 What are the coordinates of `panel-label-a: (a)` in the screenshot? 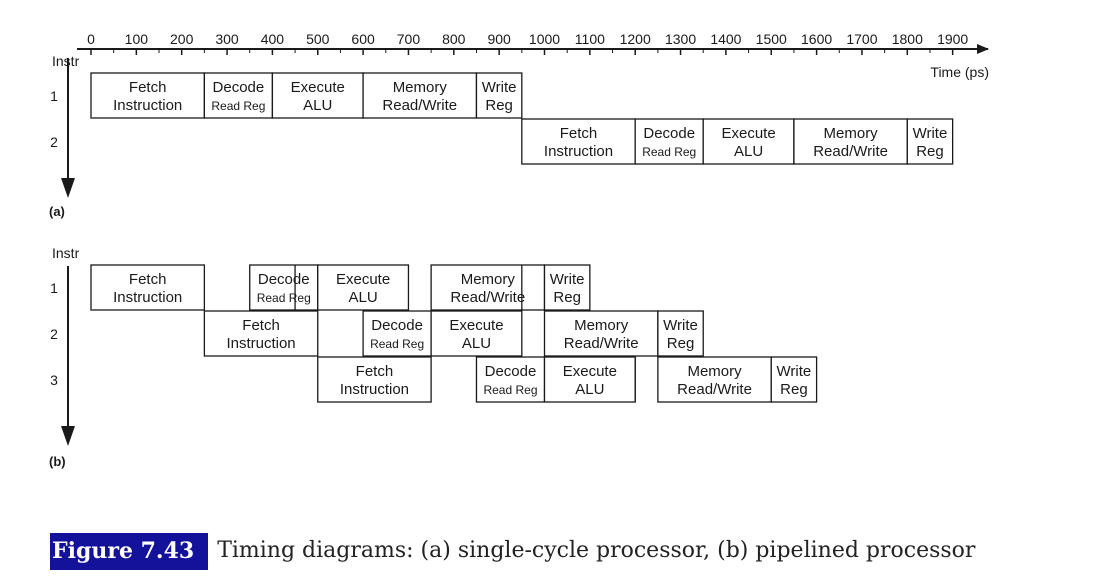 It's located at (57, 211).